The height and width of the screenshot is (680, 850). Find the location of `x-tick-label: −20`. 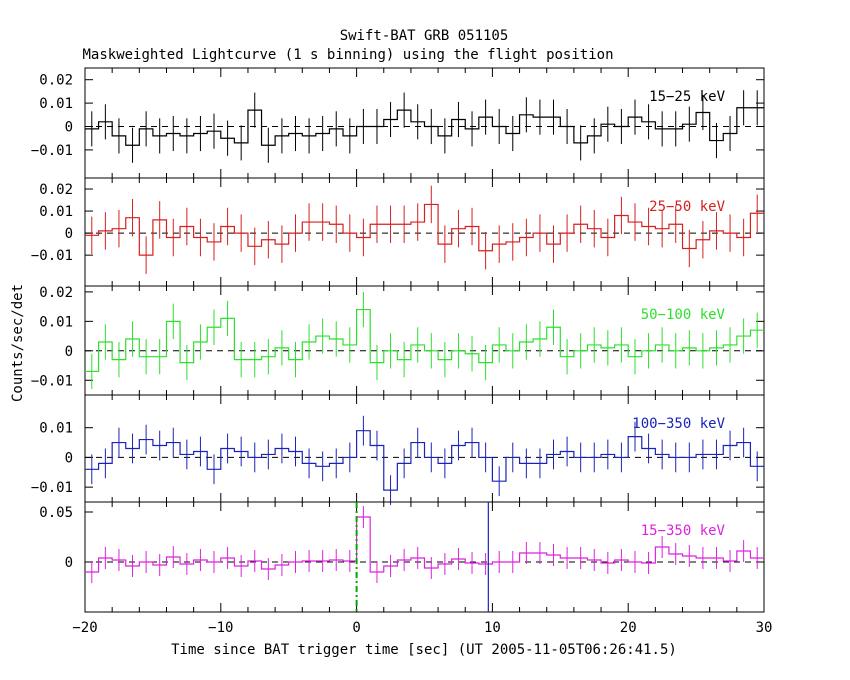

x-tick-label: −20 is located at coordinates (84, 628).